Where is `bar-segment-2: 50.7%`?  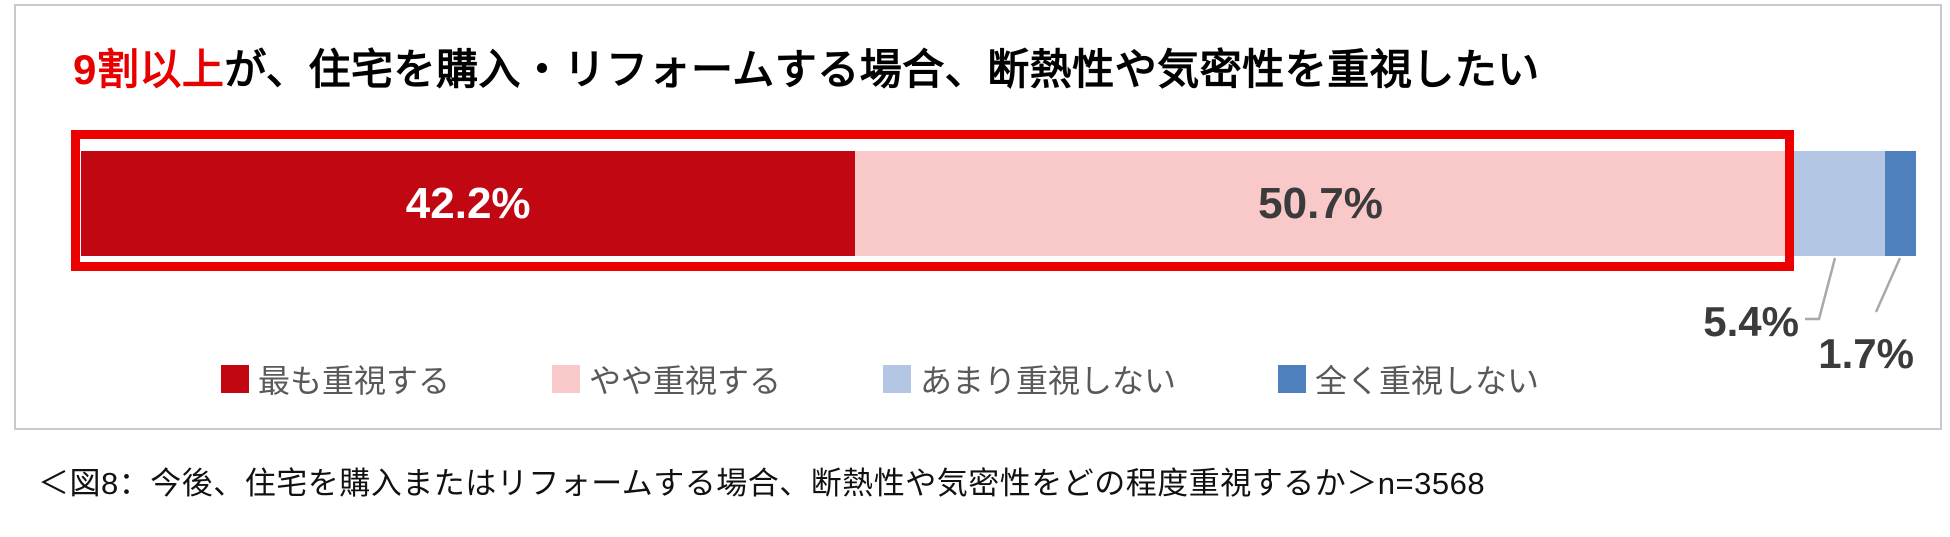 bar-segment-2: 50.7% is located at coordinates (1320, 203).